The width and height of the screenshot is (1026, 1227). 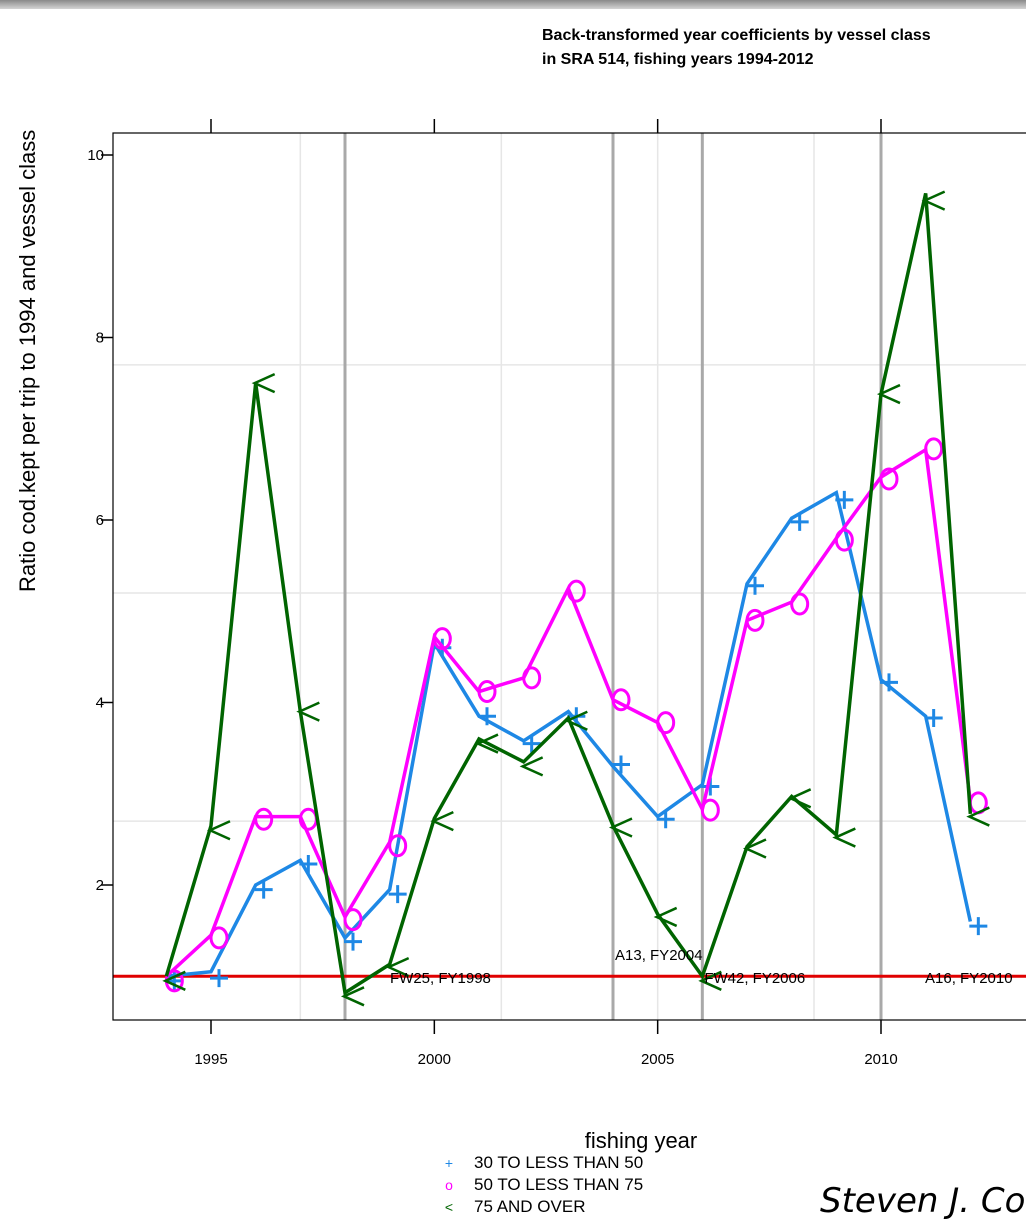 I want to click on x-axis-label: fishing year, so click(x=641, y=1140).